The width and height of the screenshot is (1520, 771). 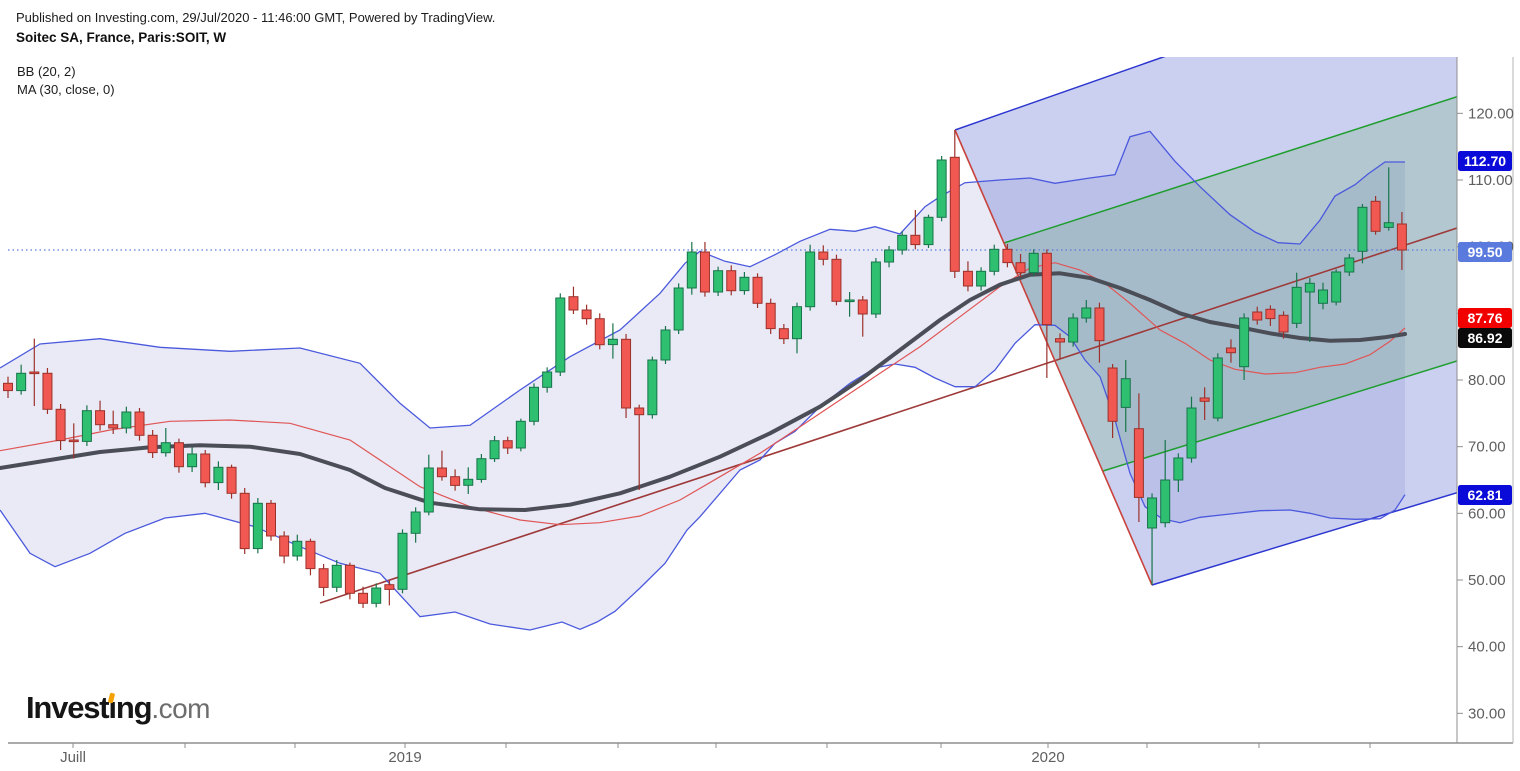 What do you see at coordinates (1047, 757) in the screenshot?
I see `x-tick-label: 2020` at bounding box center [1047, 757].